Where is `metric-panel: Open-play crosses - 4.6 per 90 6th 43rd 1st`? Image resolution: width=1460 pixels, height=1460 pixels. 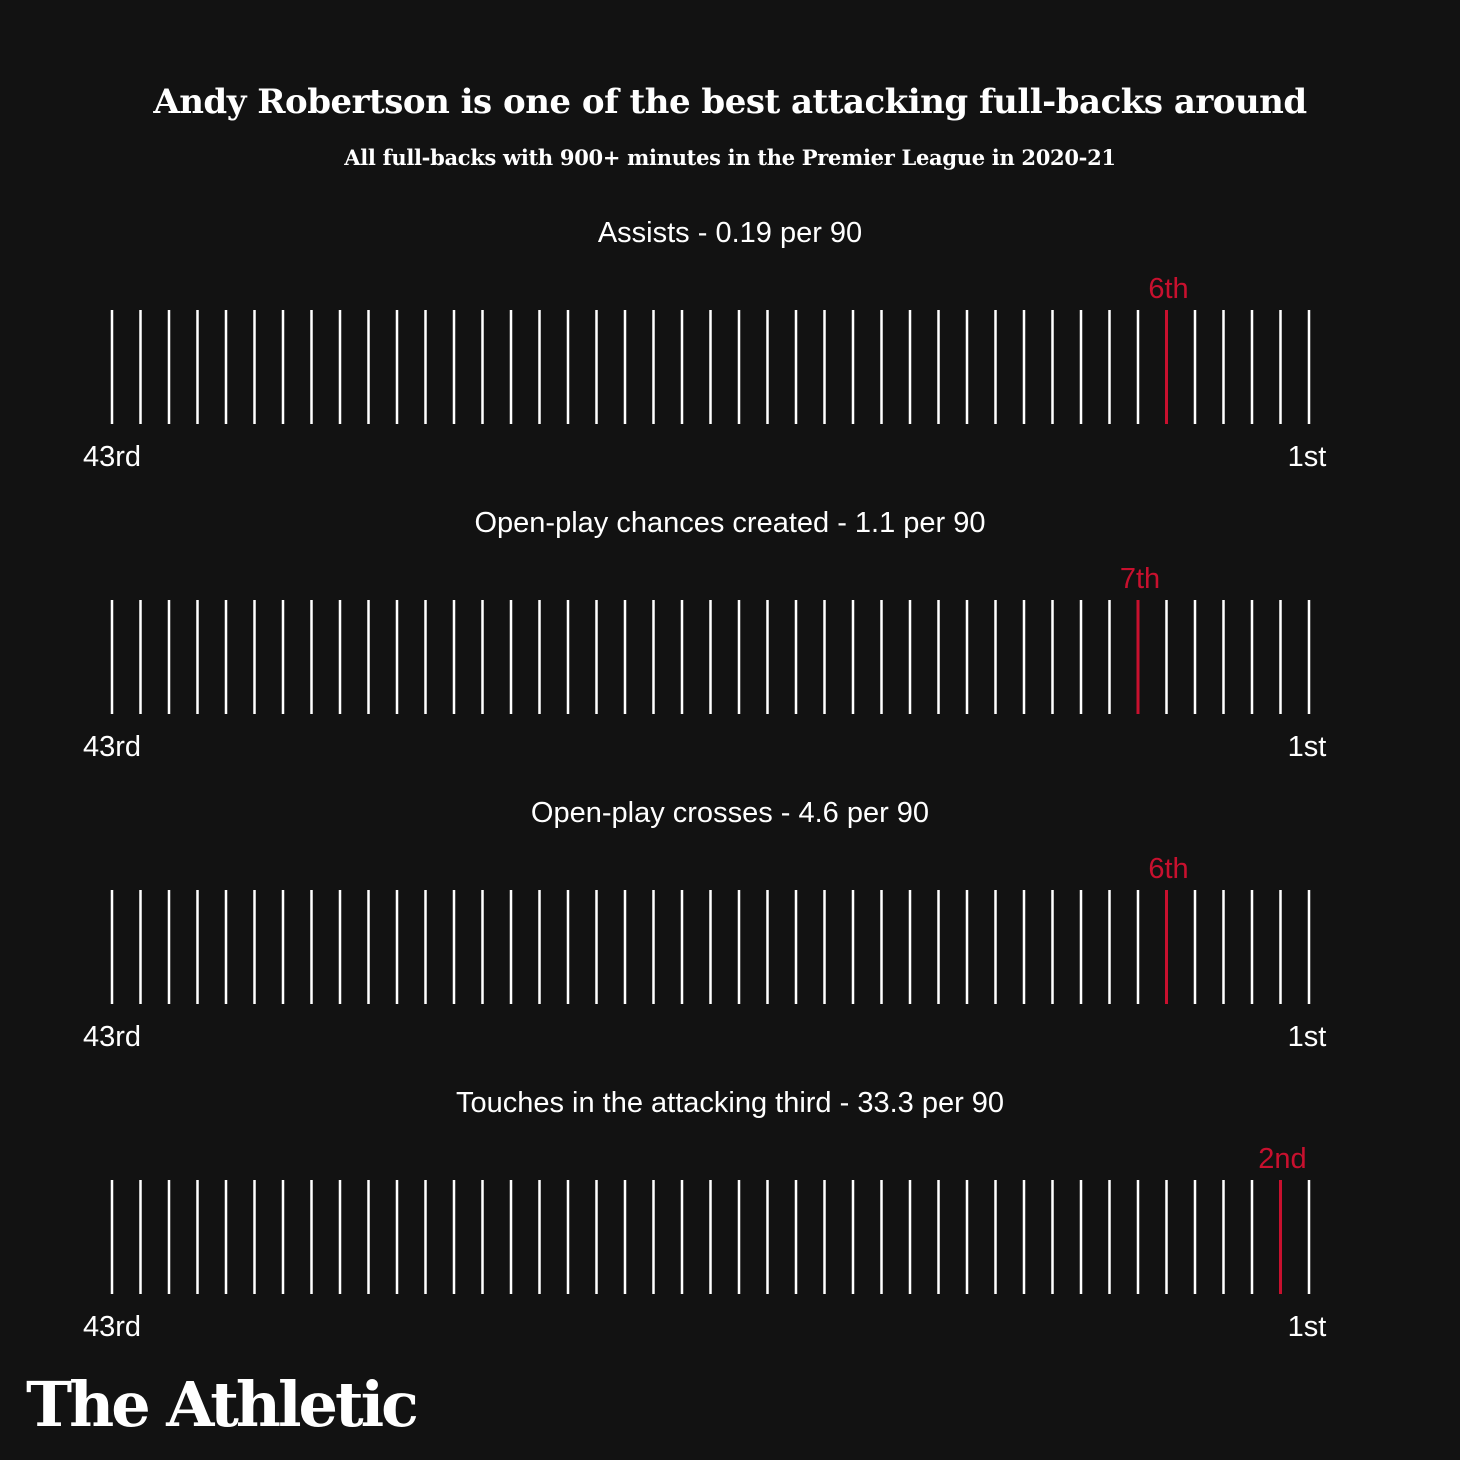 metric-panel: Open-play crosses - 4.6 per 90 6th 43rd 1st is located at coordinates (704, 925).